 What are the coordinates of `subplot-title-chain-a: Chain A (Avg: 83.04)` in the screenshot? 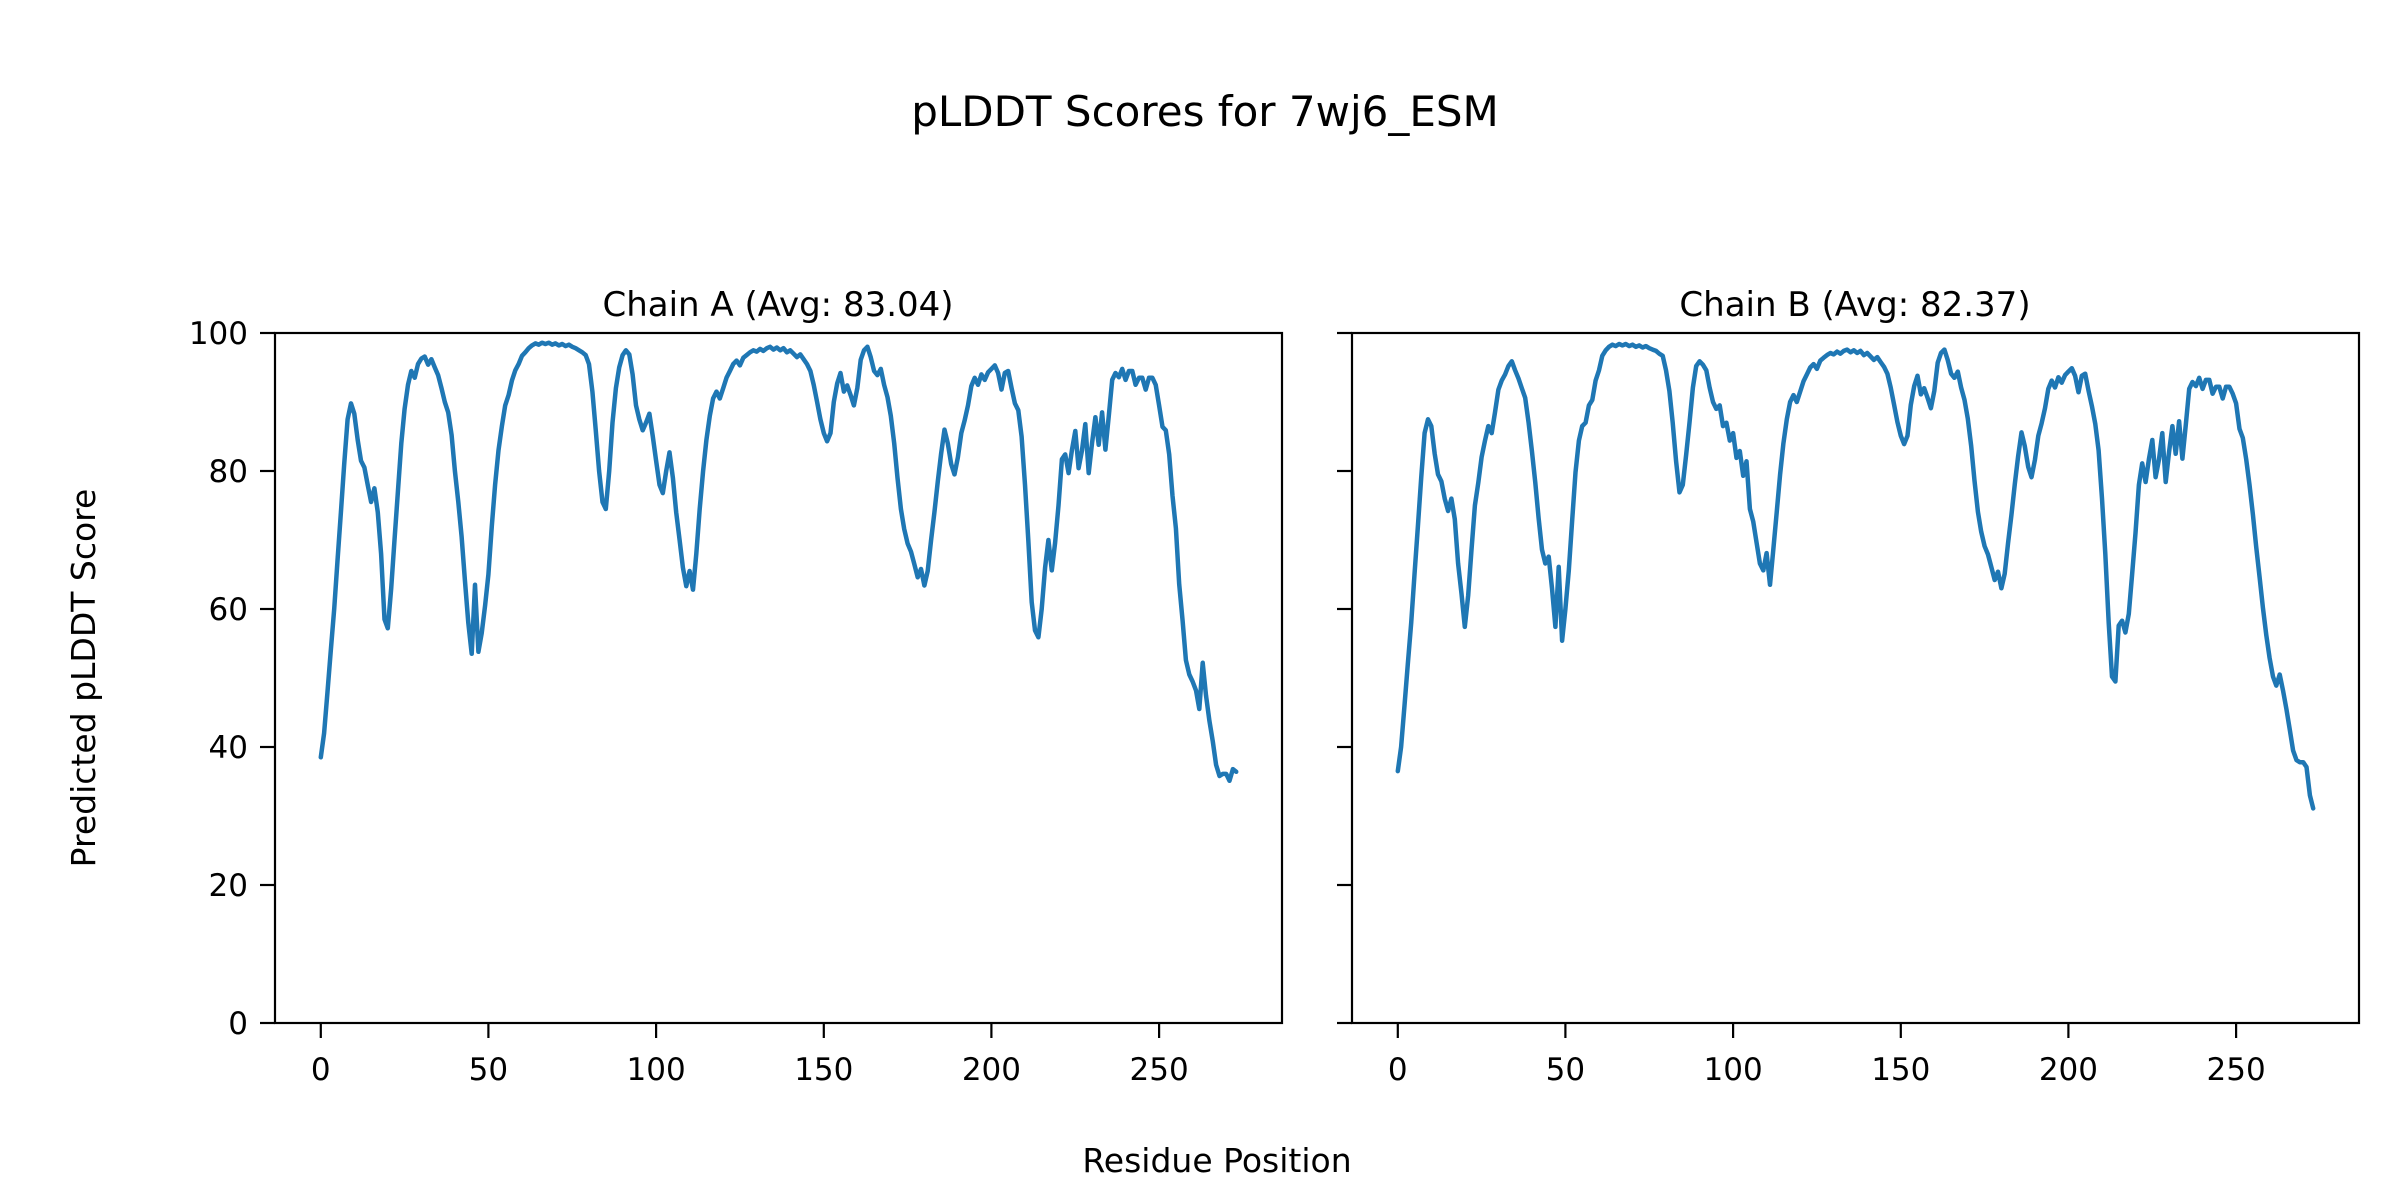 It's located at (777, 305).